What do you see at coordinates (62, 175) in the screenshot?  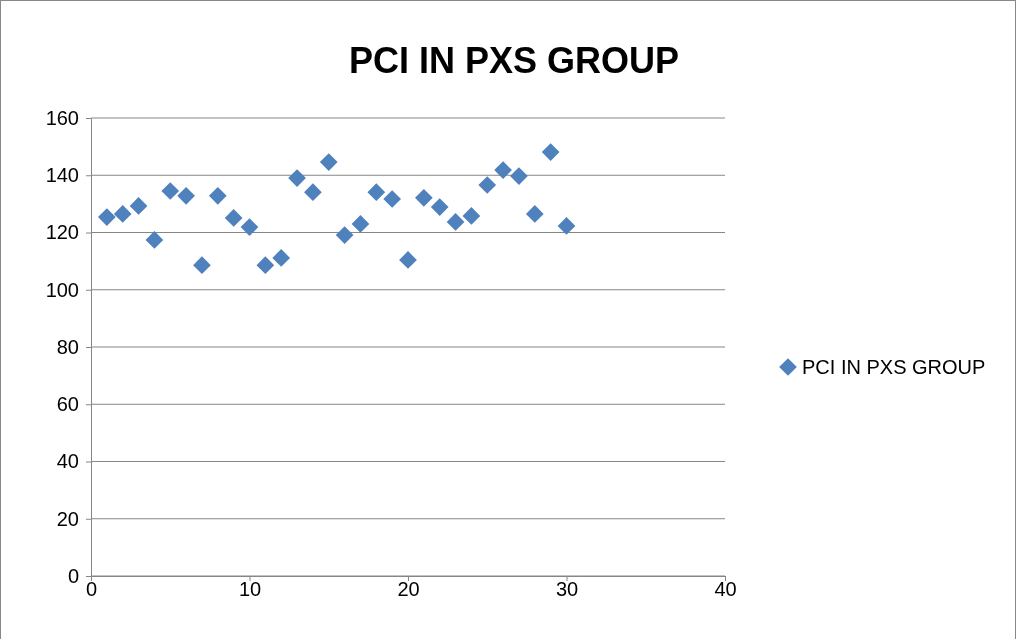 I see `y-tick-label: 140` at bounding box center [62, 175].